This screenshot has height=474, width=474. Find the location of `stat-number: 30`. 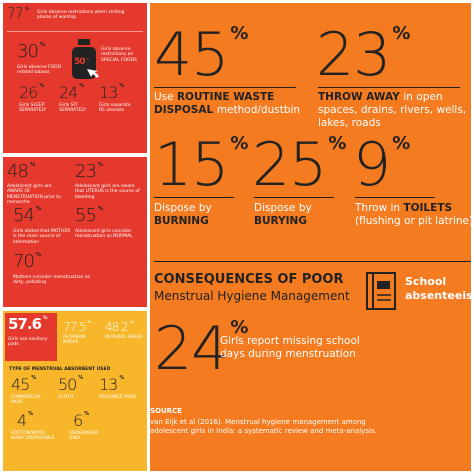

stat-number: 30 is located at coordinates (28, 51).